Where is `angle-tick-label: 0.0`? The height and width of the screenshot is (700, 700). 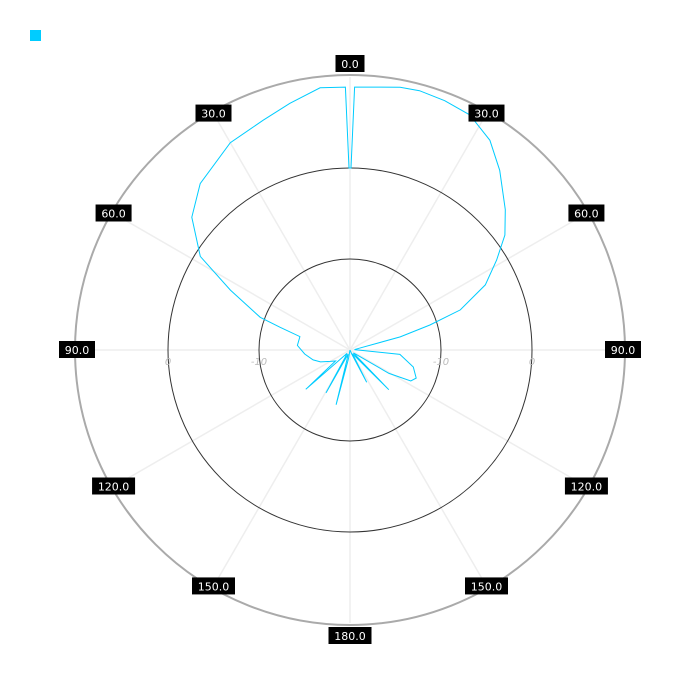
angle-tick-label: 0.0 is located at coordinates (350, 63).